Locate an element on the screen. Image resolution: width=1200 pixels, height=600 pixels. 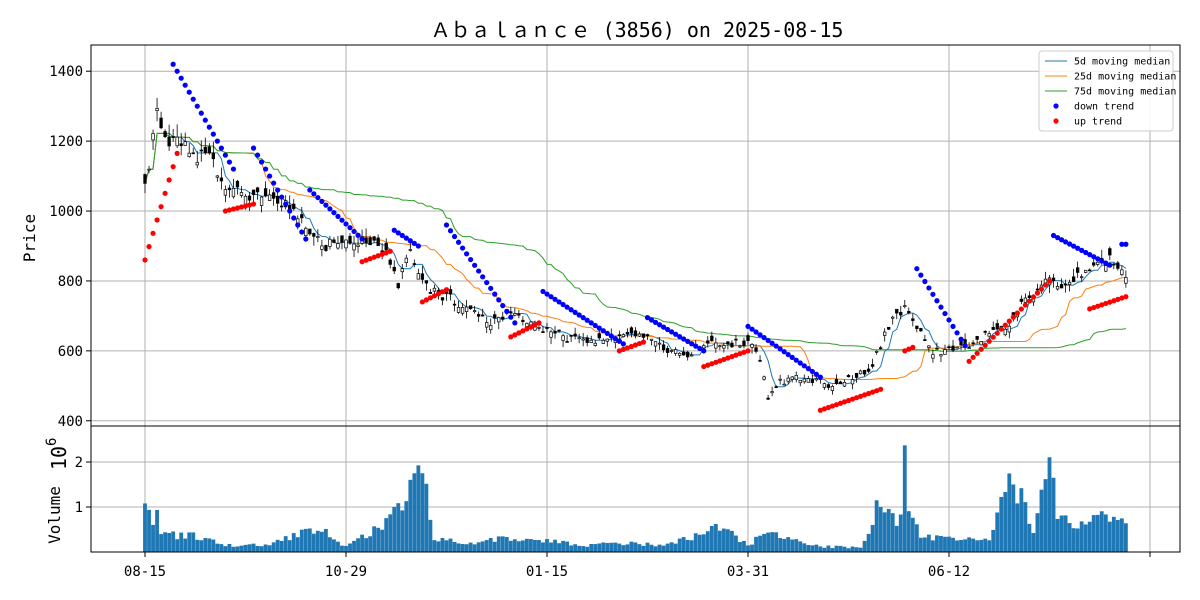
volume-offset-base: 10 is located at coordinates (59, 458).